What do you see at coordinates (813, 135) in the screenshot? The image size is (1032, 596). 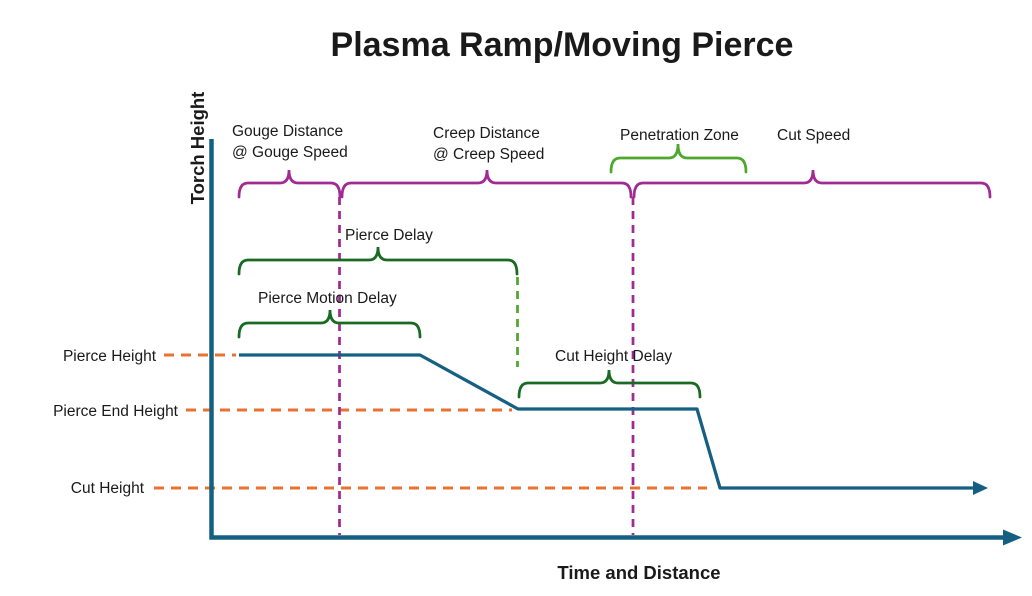 I see `cut-speed-label: Cut Speed` at bounding box center [813, 135].